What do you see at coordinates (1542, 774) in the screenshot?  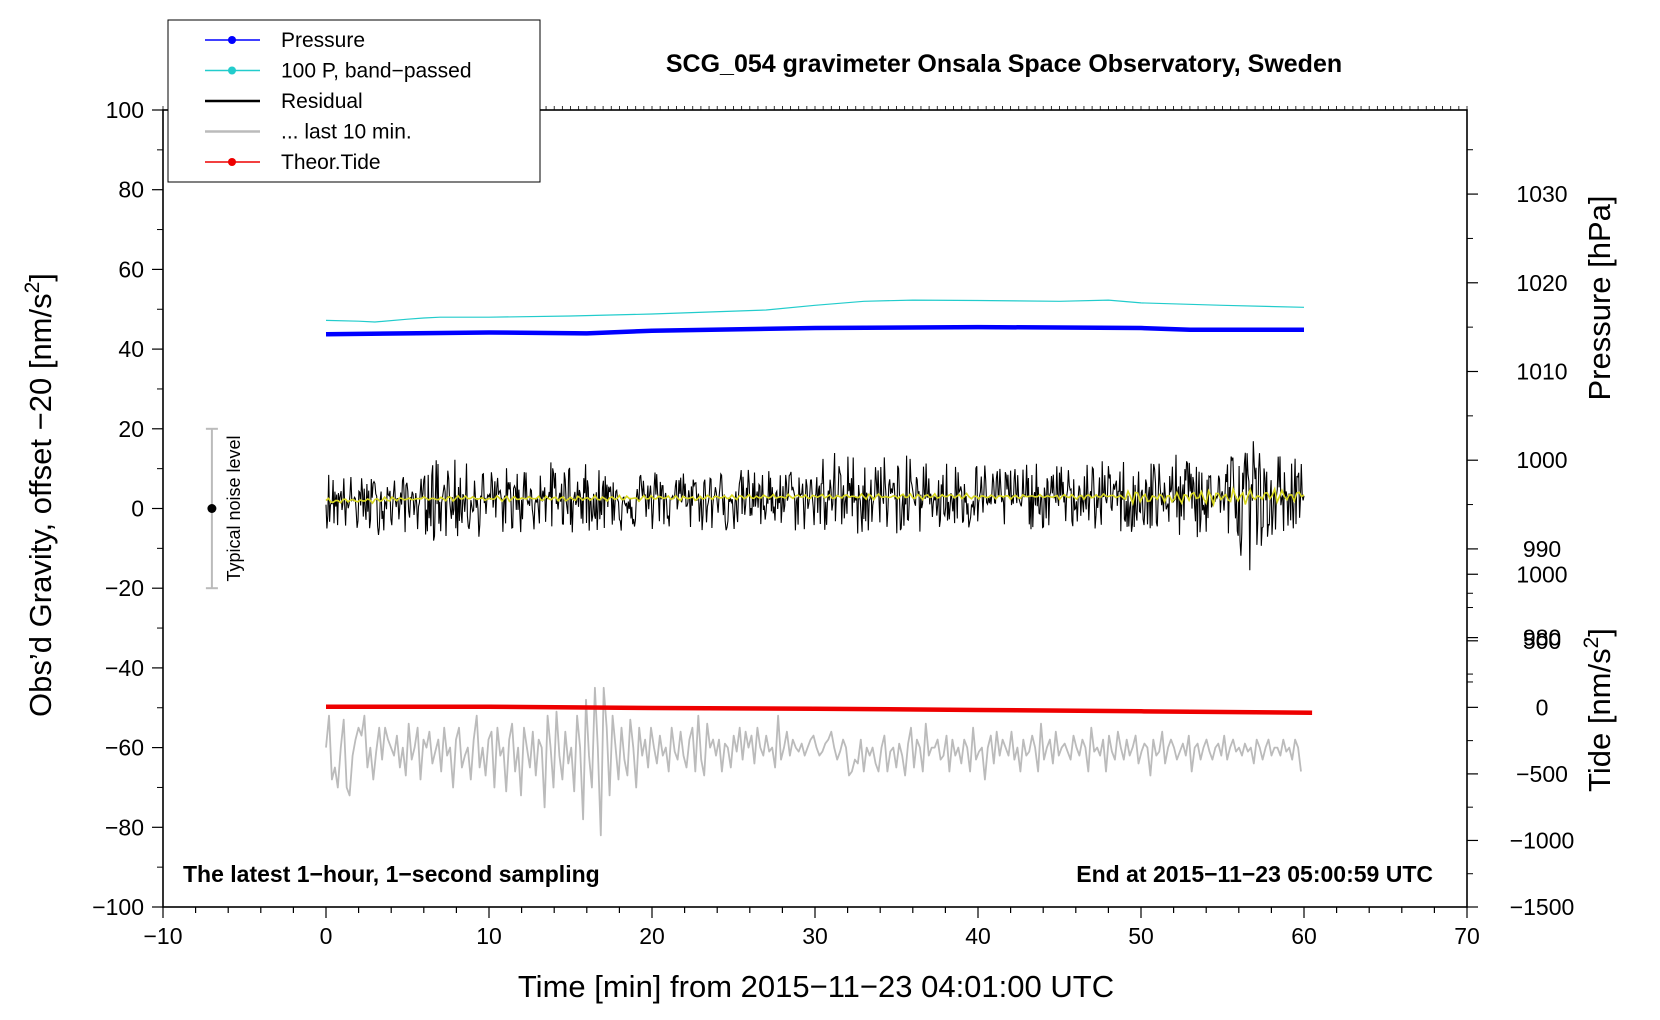 I see `tide-tick-label: −500` at bounding box center [1542, 774].